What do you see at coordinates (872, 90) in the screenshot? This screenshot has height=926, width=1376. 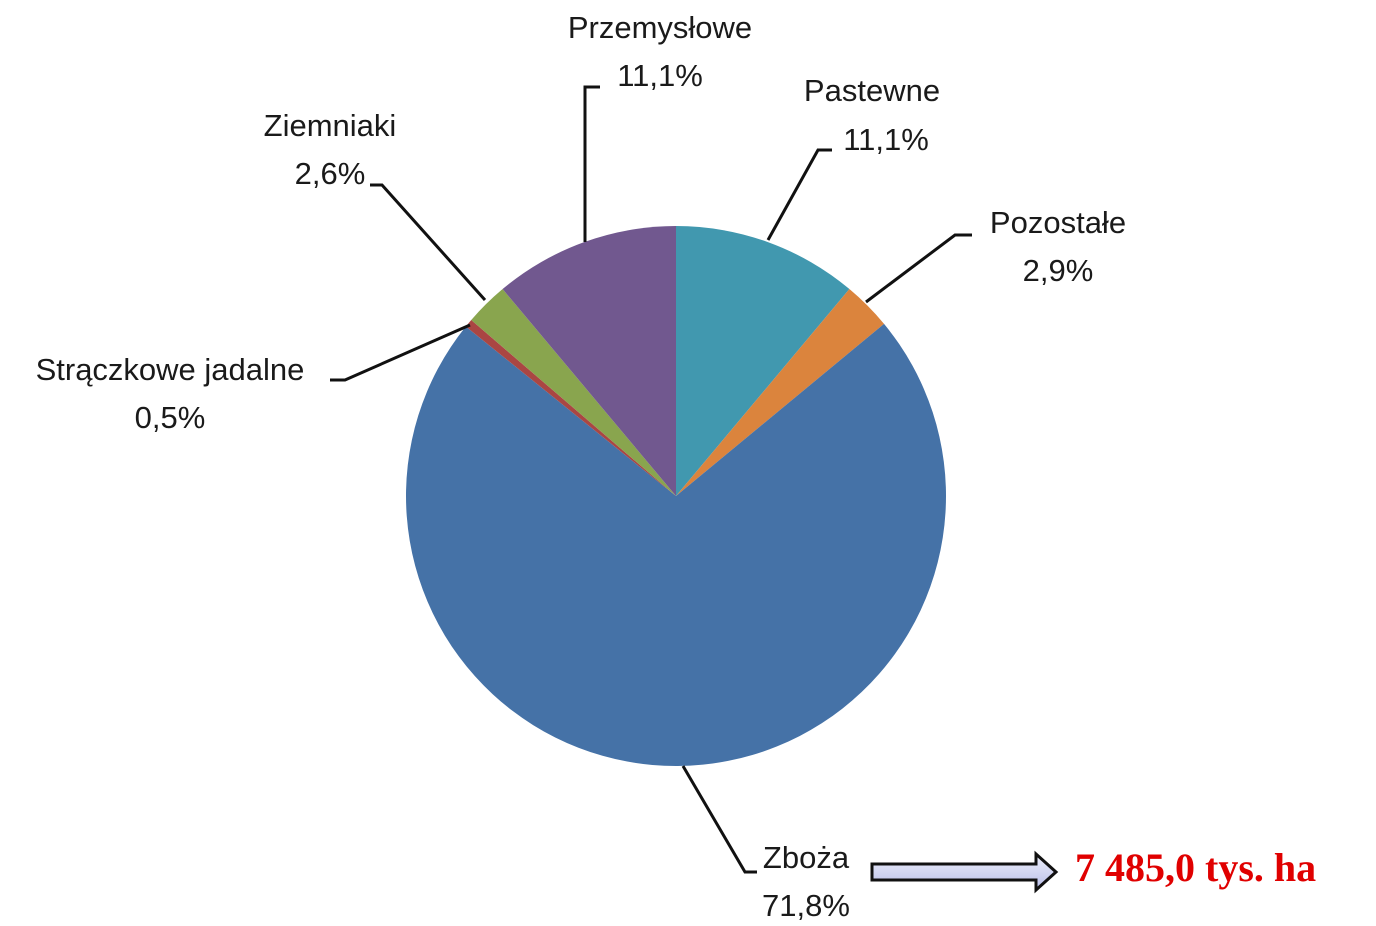 I see `category-label: Pastewne` at bounding box center [872, 90].